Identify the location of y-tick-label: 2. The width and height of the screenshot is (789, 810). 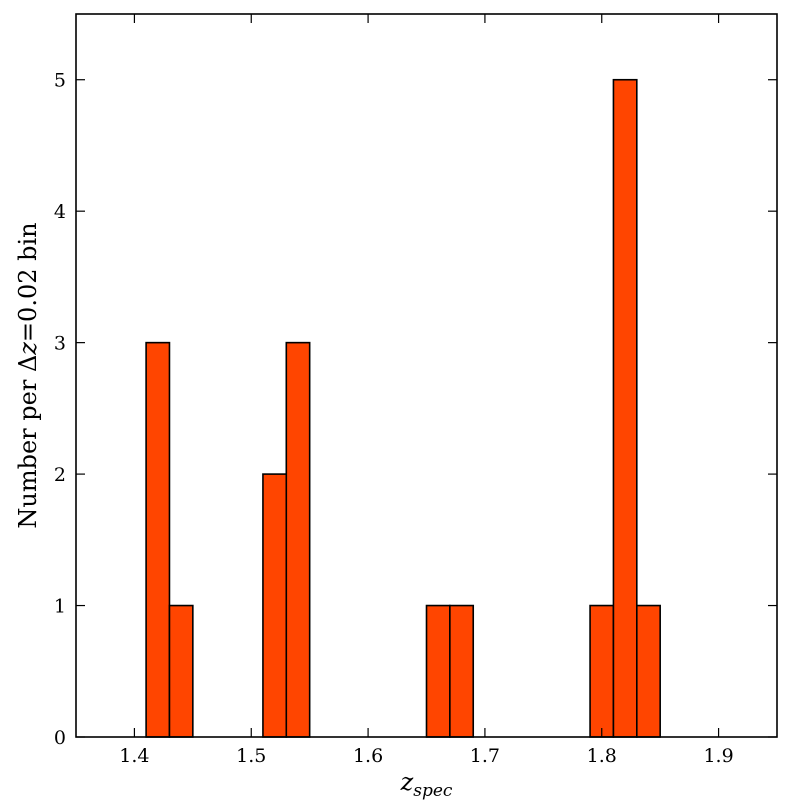
(60, 475).